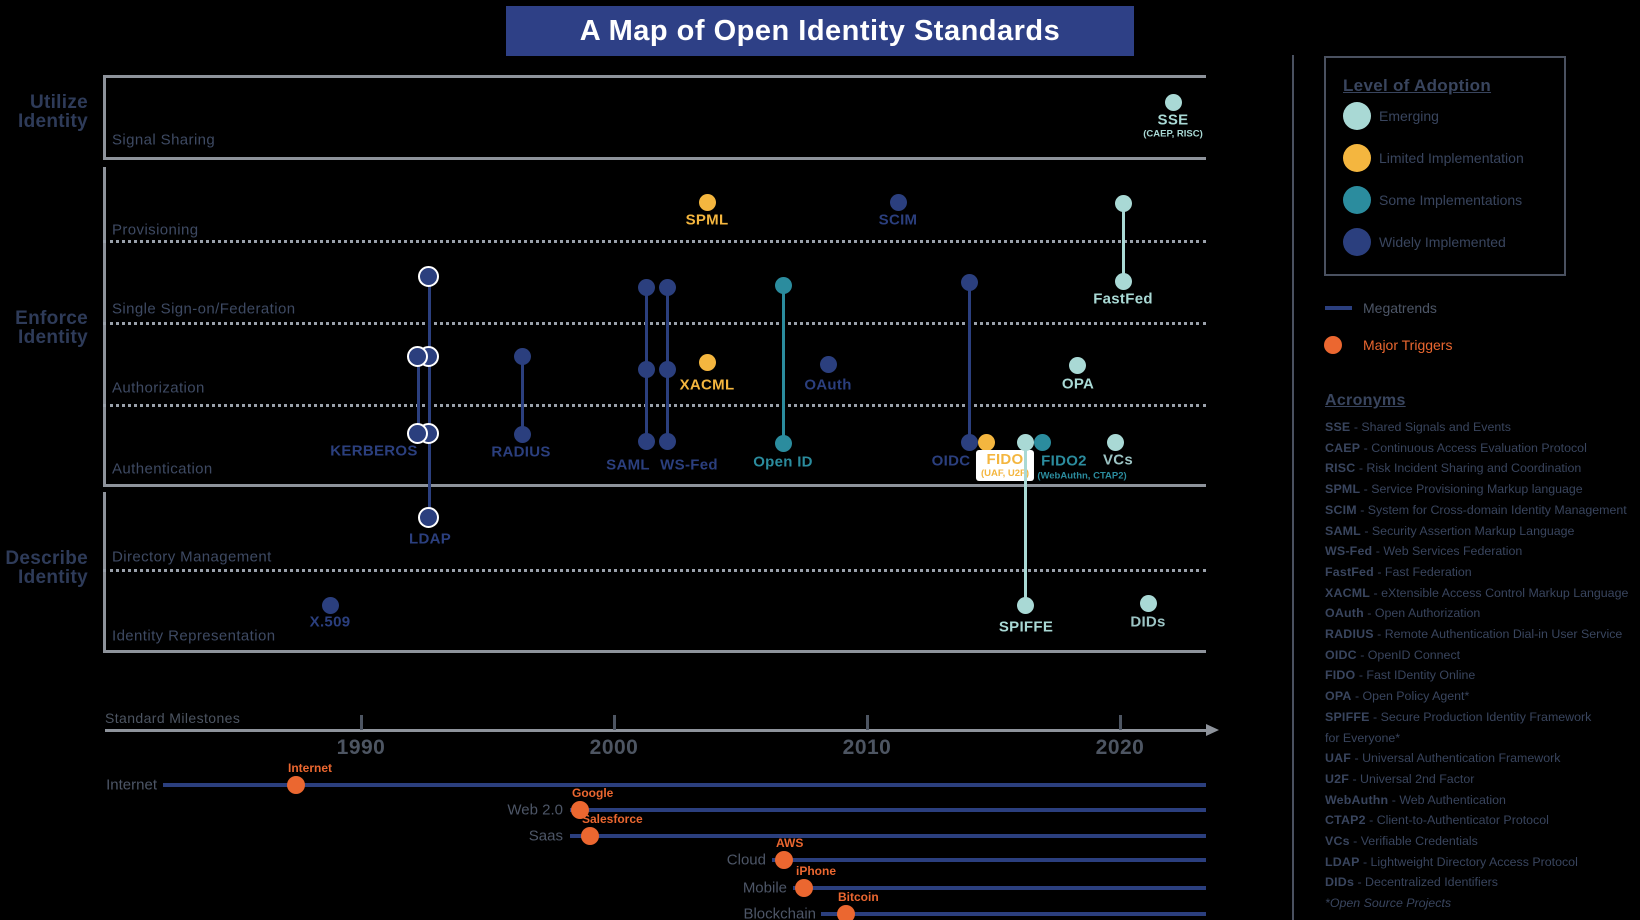 The height and width of the screenshot is (920, 1640). I want to click on panel-divider, so click(1293, 487).